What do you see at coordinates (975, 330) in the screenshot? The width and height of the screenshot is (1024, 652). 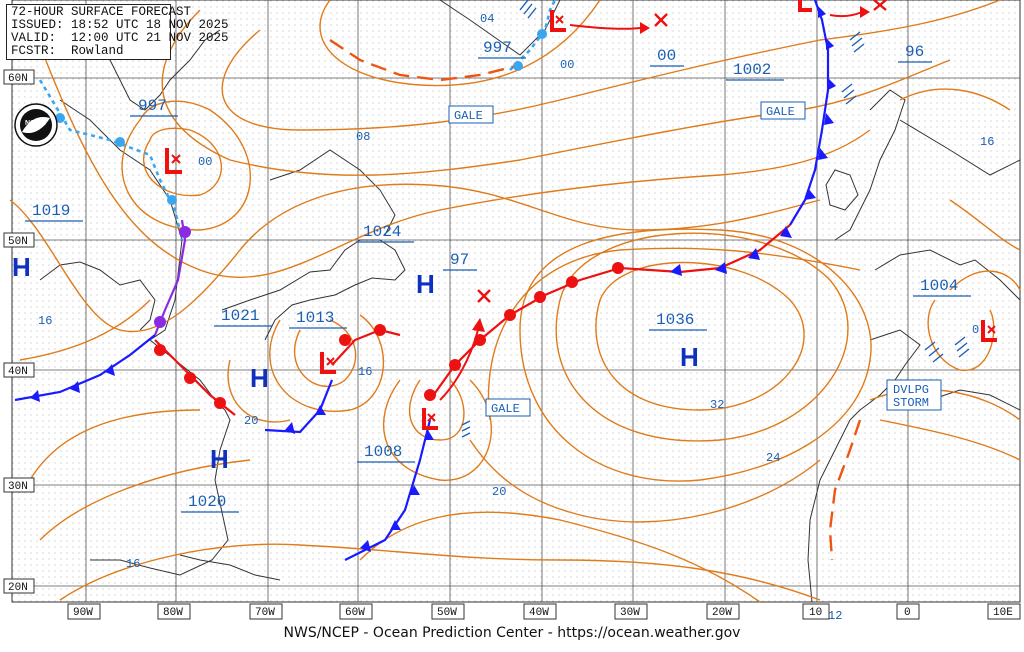 I see `isobar-value: 0` at bounding box center [975, 330].